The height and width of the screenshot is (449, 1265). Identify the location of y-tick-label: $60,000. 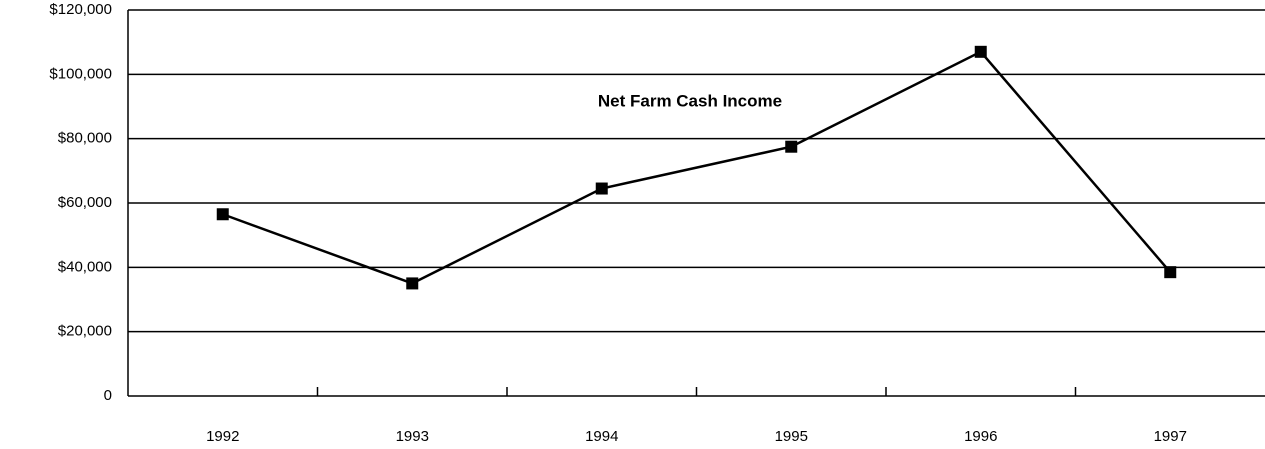
(85, 202).